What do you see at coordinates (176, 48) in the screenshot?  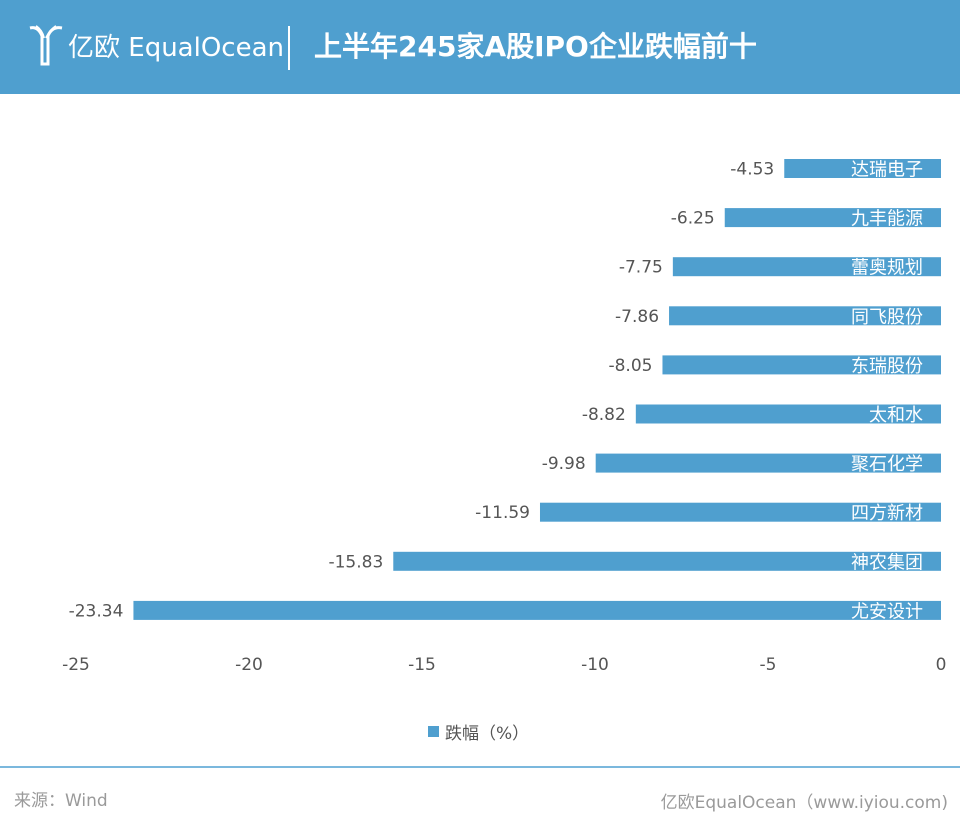 I see `logo-text: 亿欧 EqualOcean` at bounding box center [176, 48].